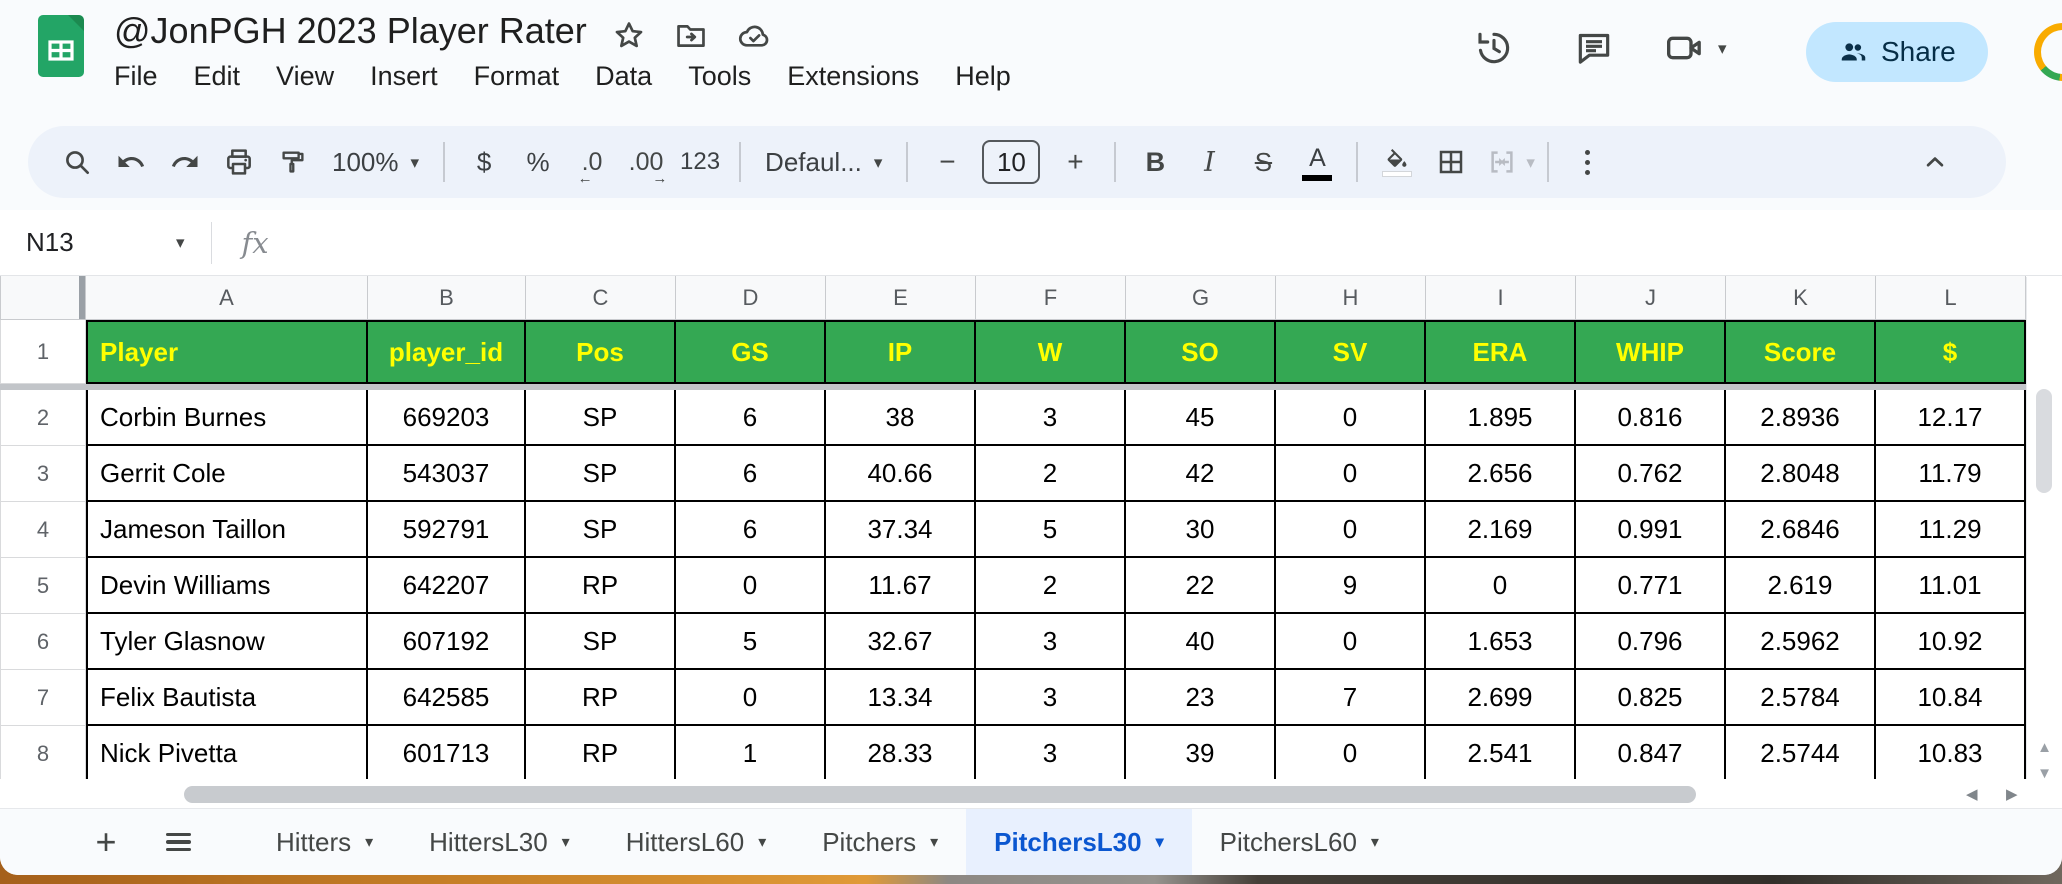 The image size is (2062, 884). What do you see at coordinates (1317, 162) in the screenshot?
I see `text-color-button: A` at bounding box center [1317, 162].